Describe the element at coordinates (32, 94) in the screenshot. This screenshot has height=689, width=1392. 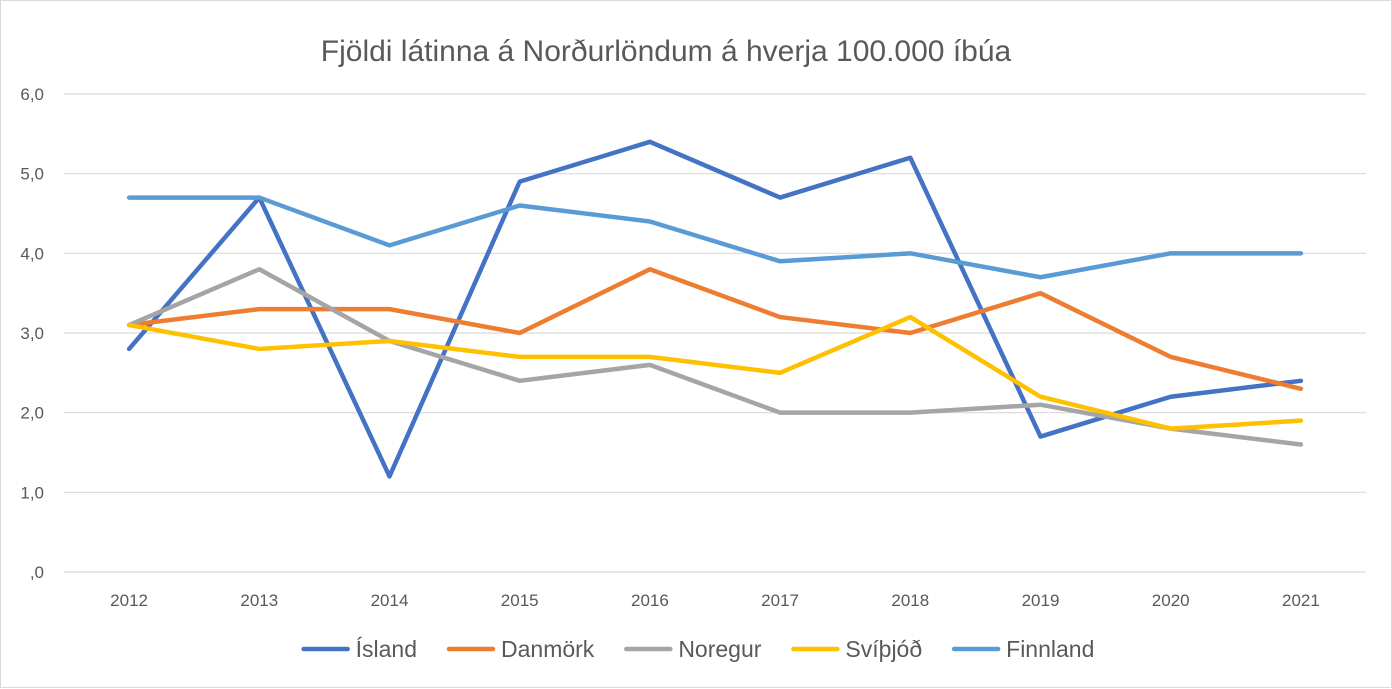
I see `y-tick-label: 6,0` at that location.